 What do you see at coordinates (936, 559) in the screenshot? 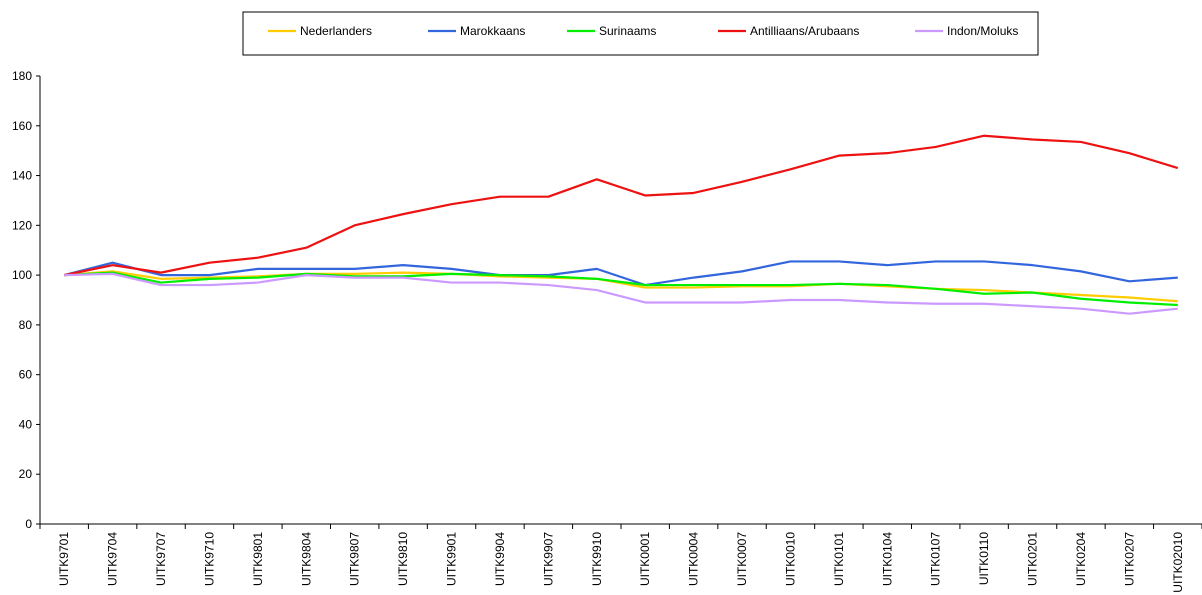
I see `x-tick-label: UITK0107` at bounding box center [936, 559].